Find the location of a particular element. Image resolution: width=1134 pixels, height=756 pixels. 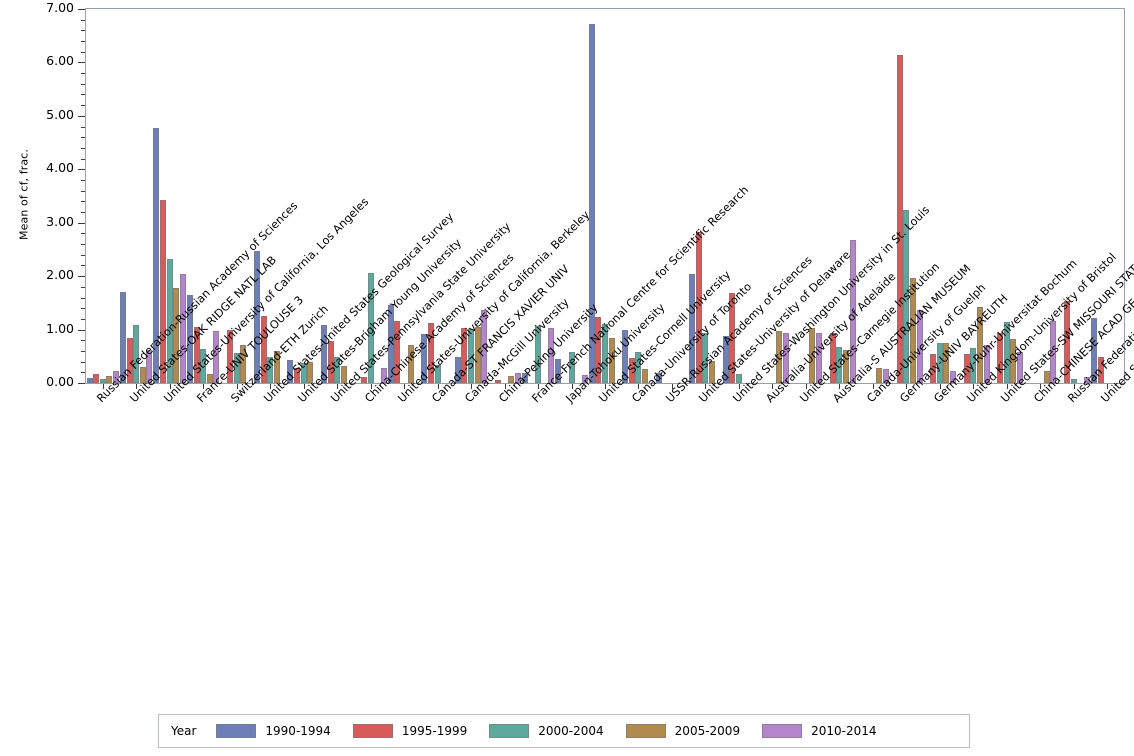

legend-item: 2005-2009 is located at coordinates (683, 731).